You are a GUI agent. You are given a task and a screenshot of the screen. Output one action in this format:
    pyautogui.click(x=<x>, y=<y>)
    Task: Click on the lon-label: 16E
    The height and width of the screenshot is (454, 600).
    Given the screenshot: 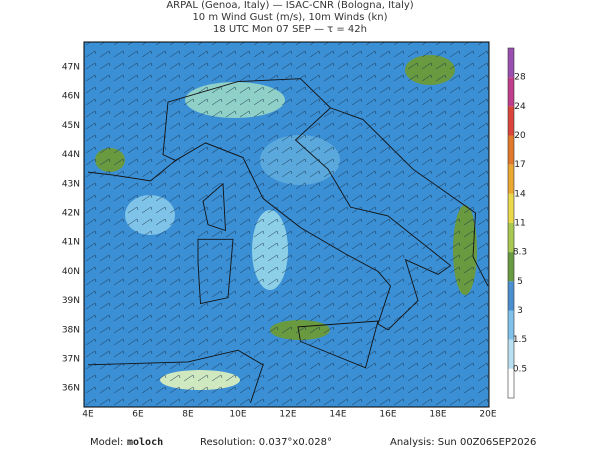 What is the action you would take?
    pyautogui.click(x=387, y=415)
    